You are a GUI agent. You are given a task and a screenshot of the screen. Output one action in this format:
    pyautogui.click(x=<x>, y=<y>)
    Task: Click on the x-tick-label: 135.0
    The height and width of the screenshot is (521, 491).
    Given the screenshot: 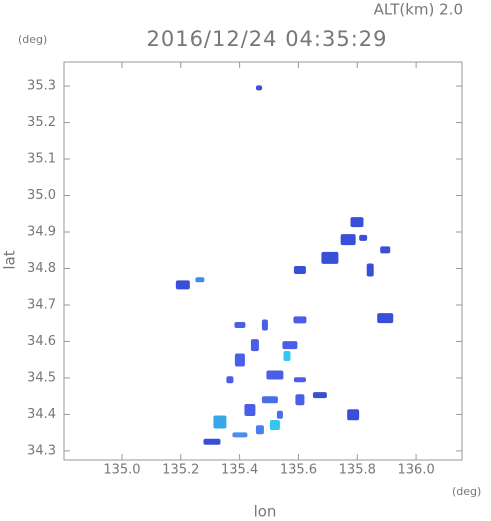 What is the action you would take?
    pyautogui.click(x=121, y=470)
    